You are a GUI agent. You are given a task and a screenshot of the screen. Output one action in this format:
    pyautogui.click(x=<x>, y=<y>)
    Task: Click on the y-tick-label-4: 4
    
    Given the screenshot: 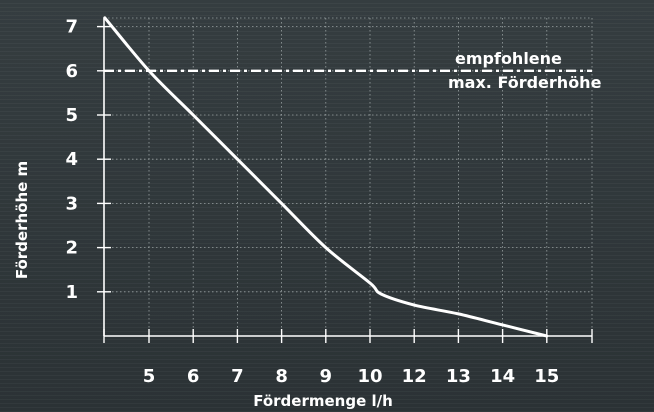 What is the action you would take?
    pyautogui.click(x=71, y=159)
    